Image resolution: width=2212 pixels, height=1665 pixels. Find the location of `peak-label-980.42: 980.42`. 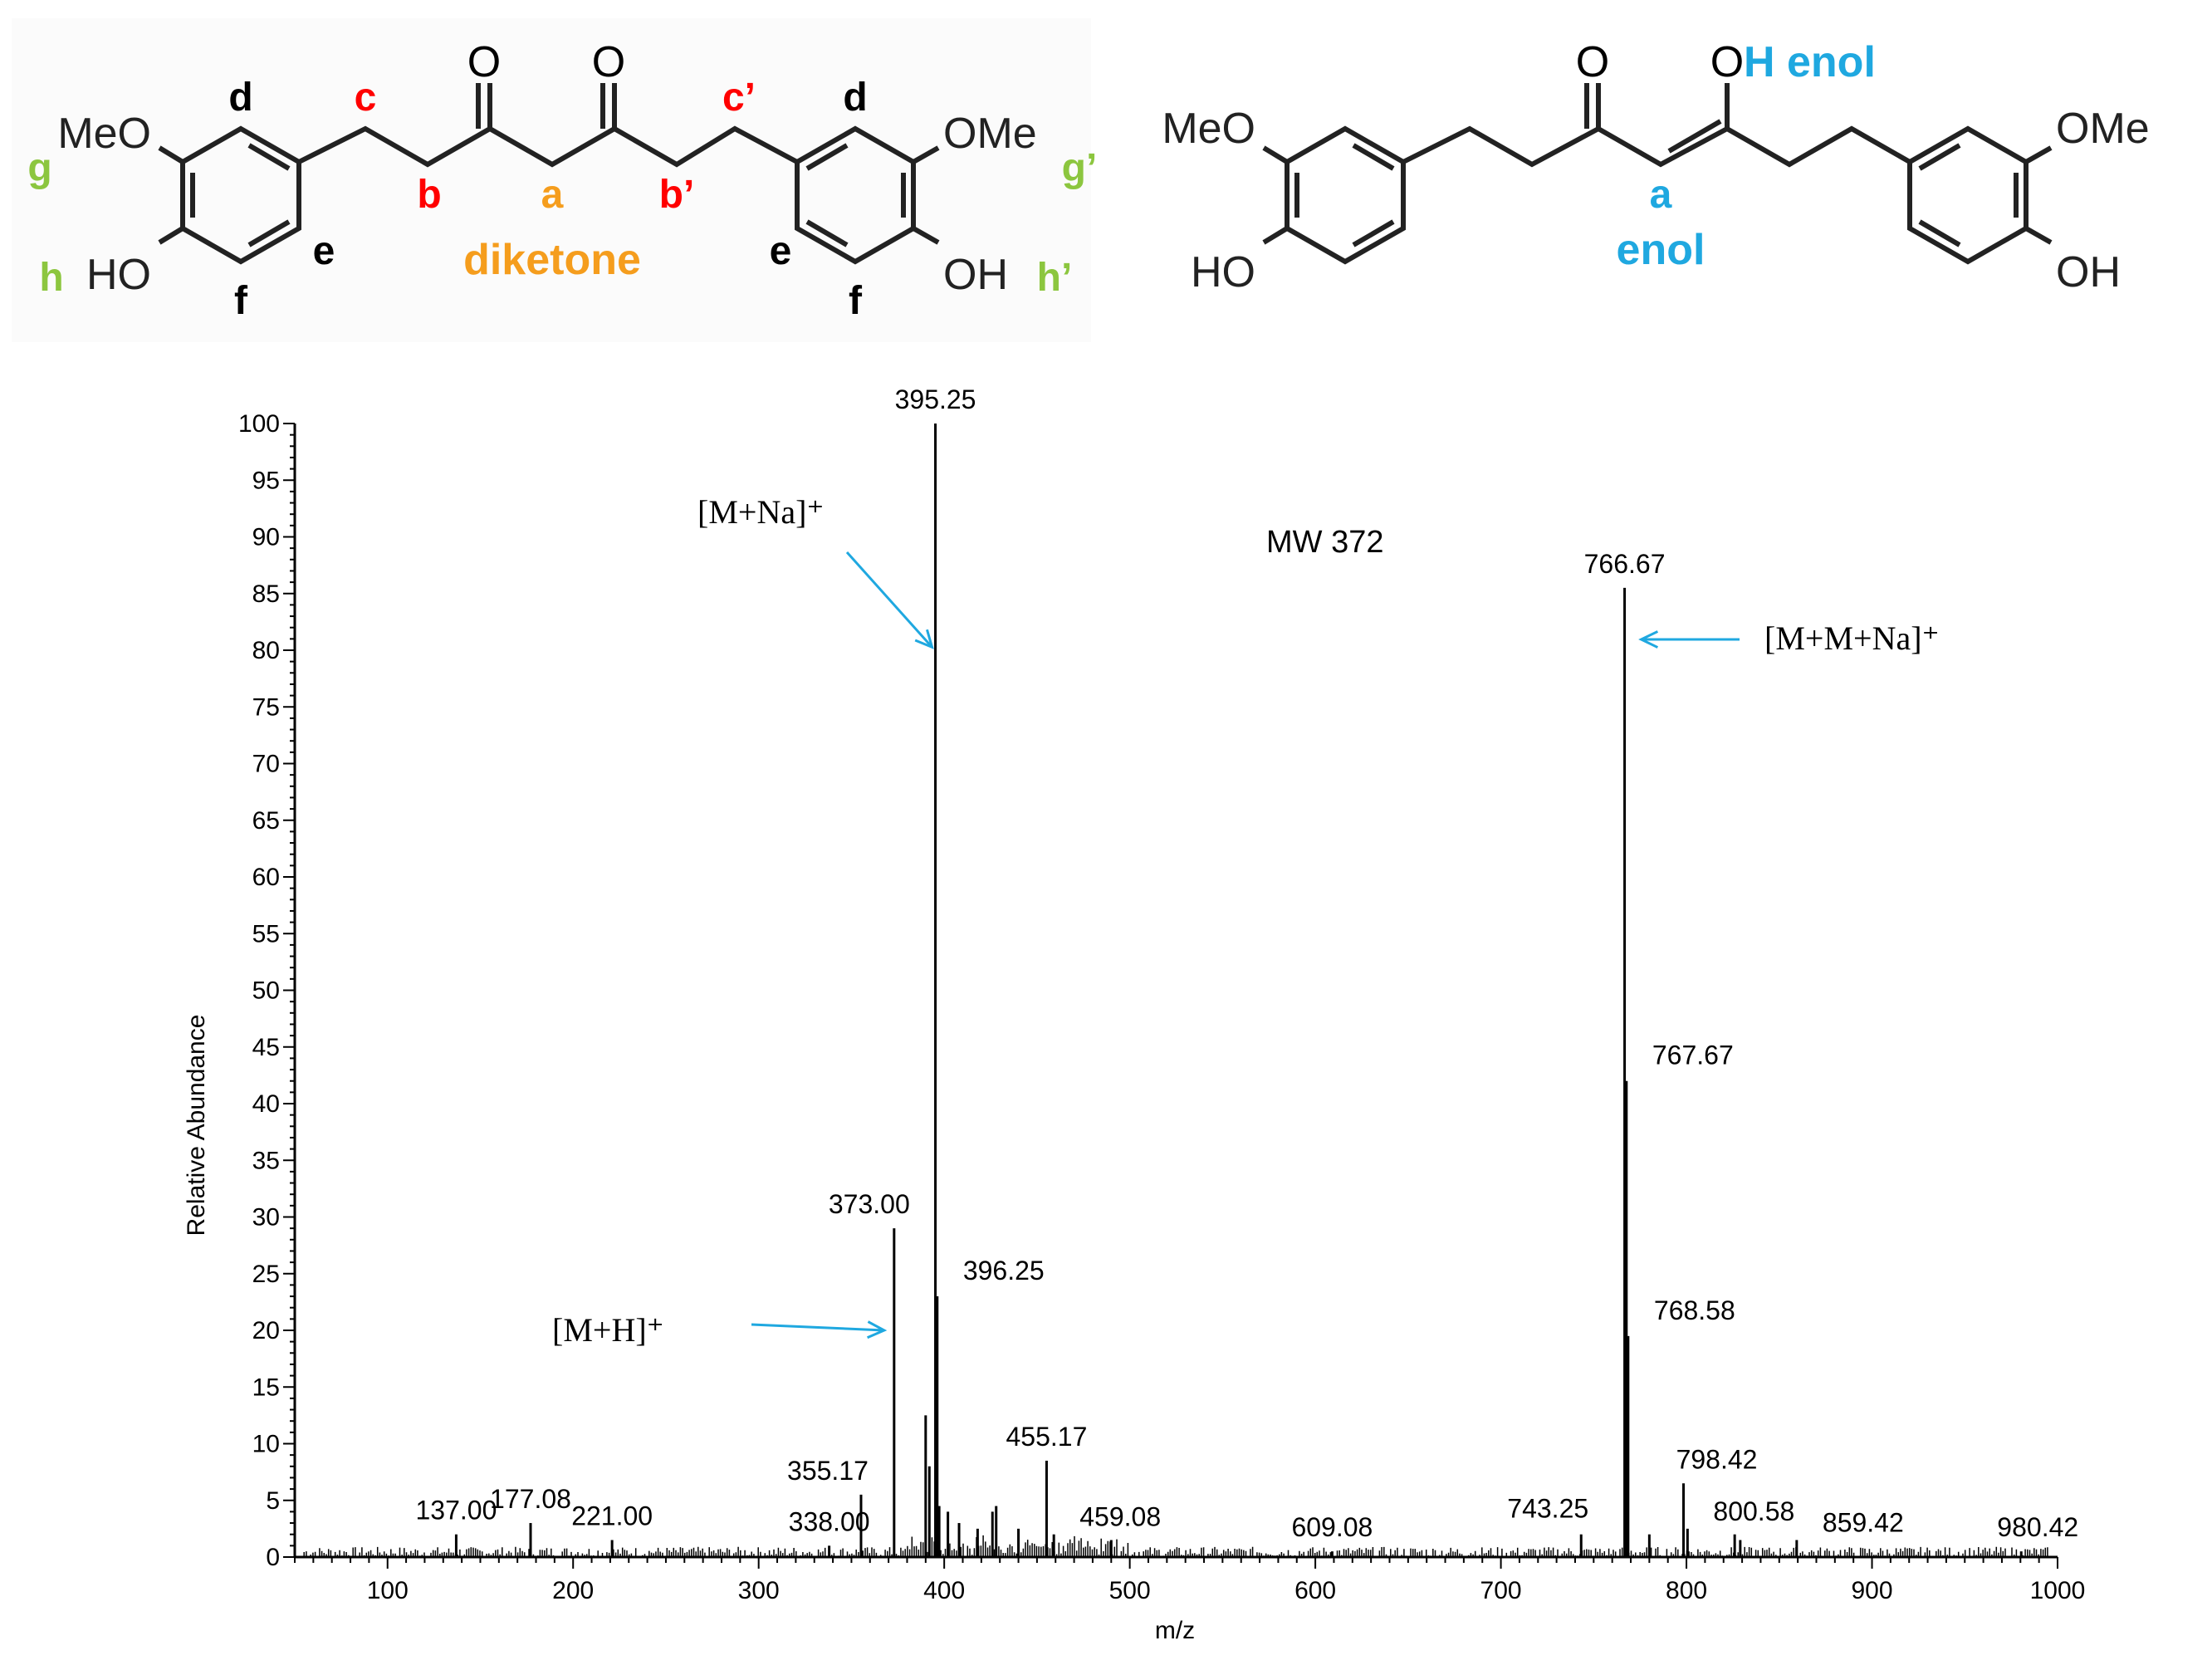

peak-label-980.42: 980.42 is located at coordinates (2037, 1527).